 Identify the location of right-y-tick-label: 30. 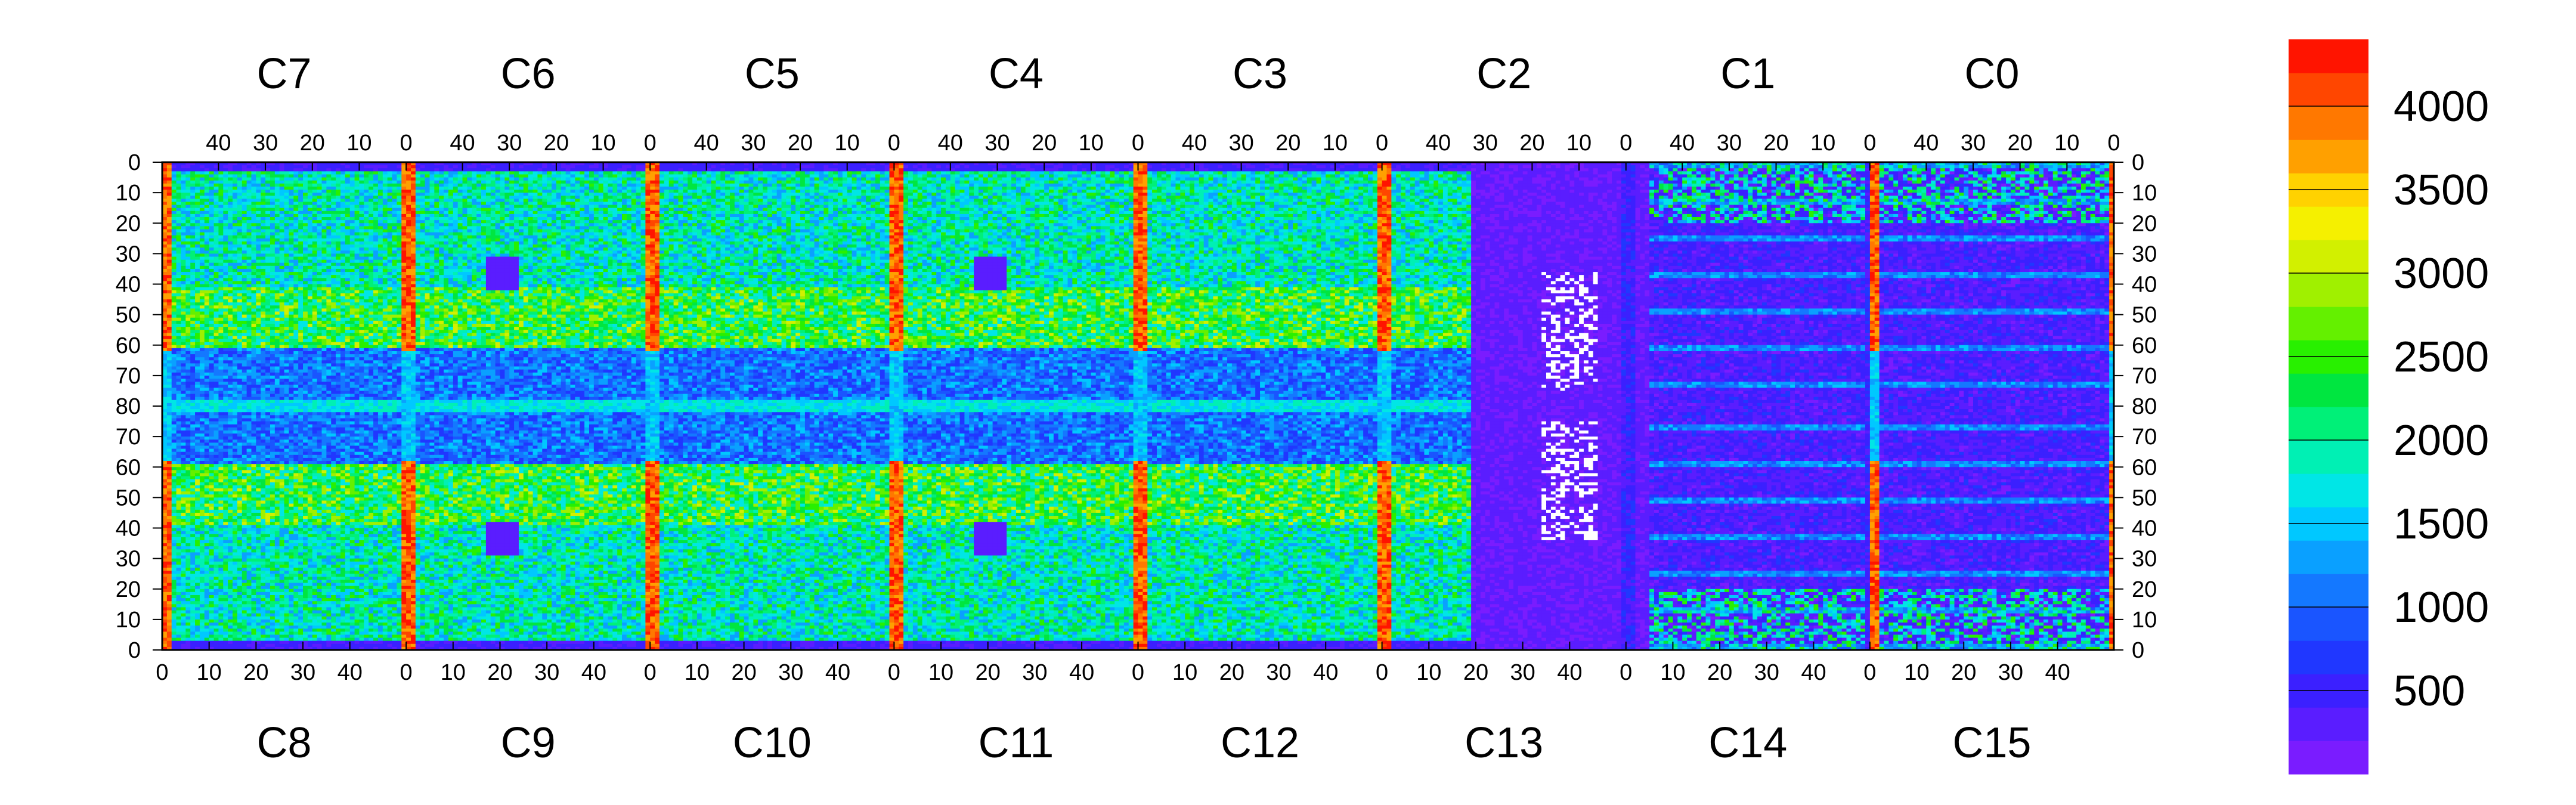
(2144, 559).